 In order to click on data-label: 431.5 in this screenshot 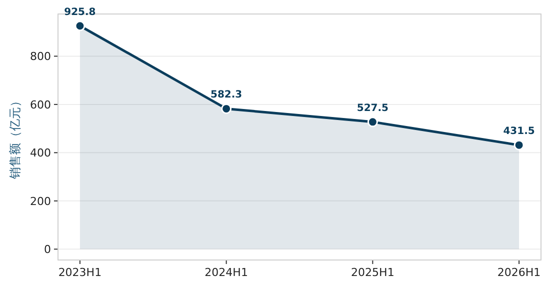, I will do `click(519, 132)`.